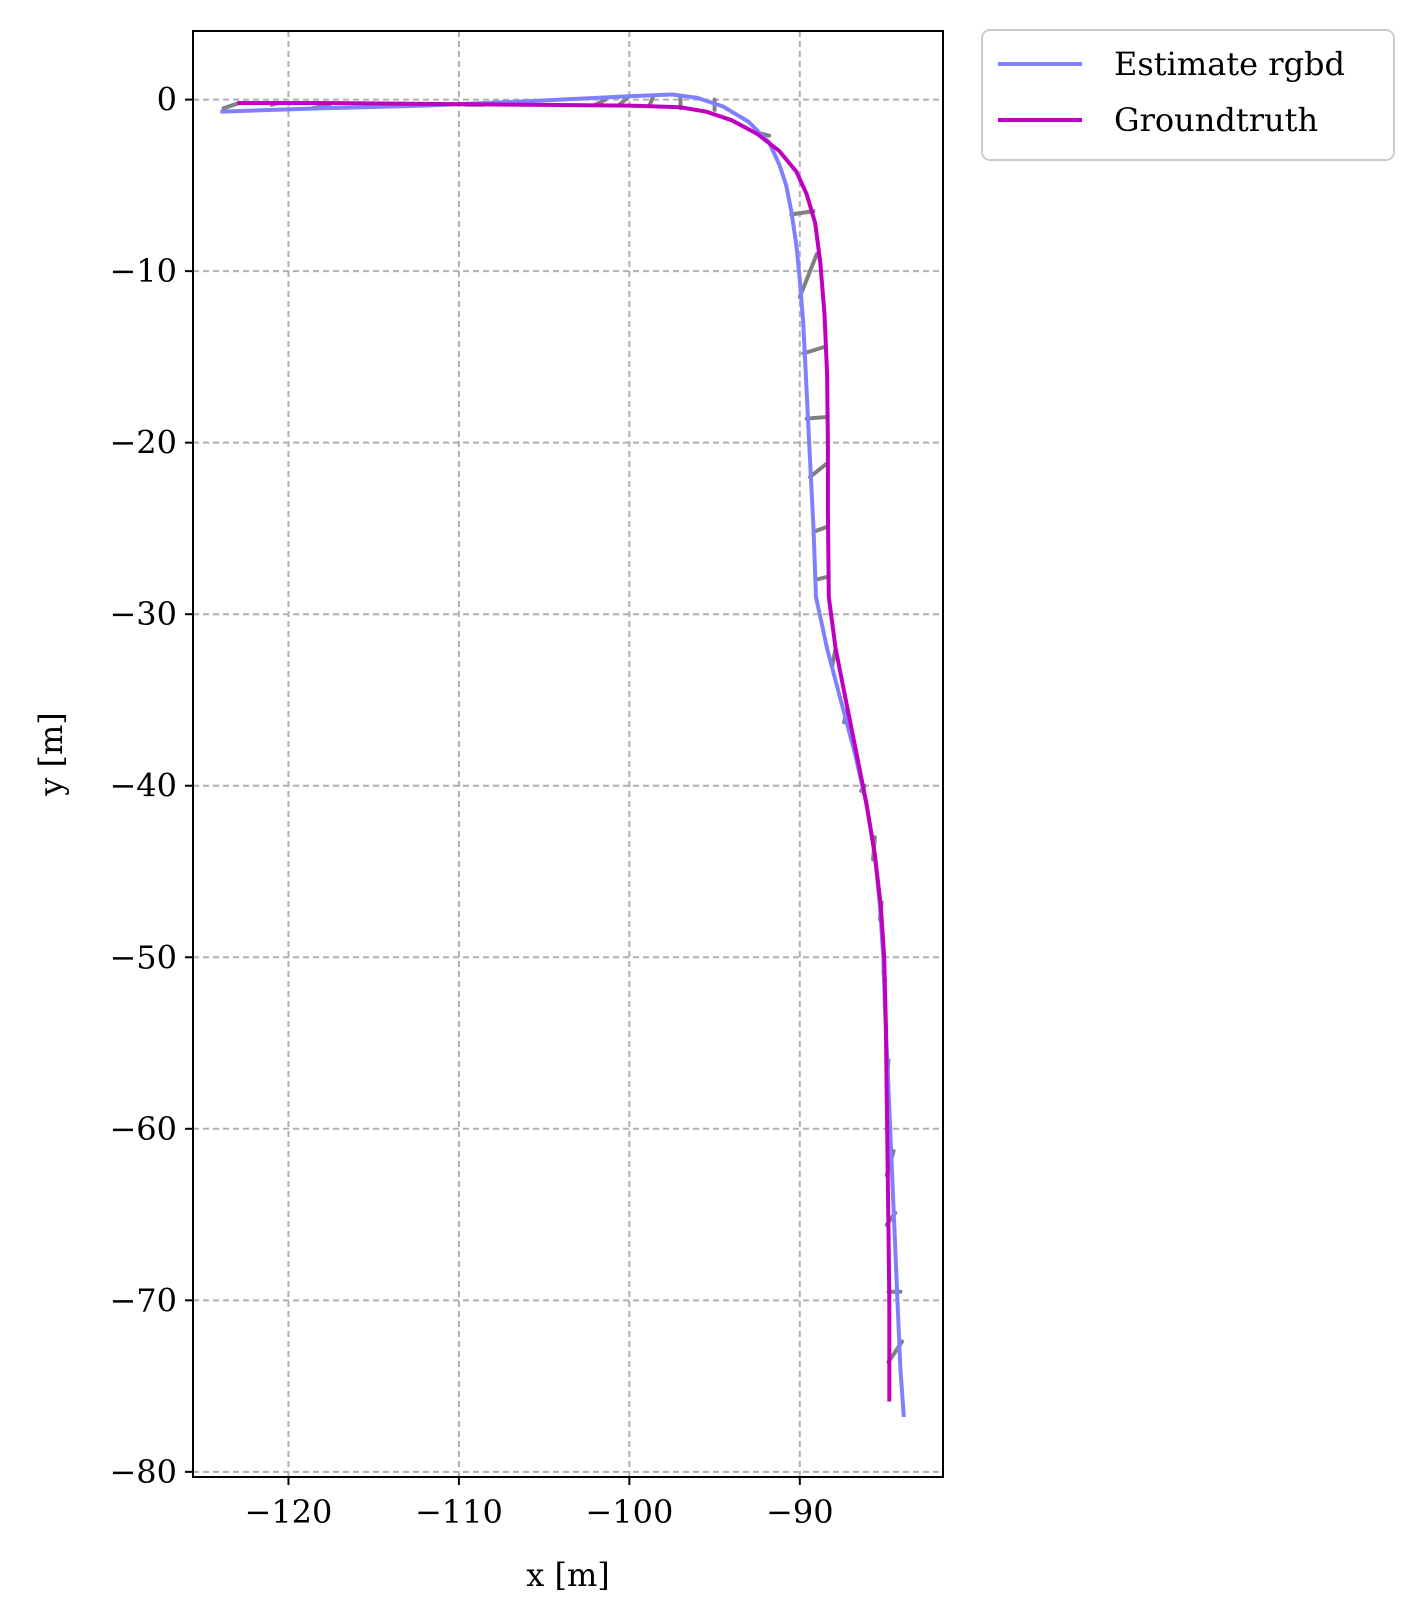 This screenshot has height=1620, width=1413. What do you see at coordinates (143, 614) in the screenshot?
I see `y-tick-label-minus-30: −30` at bounding box center [143, 614].